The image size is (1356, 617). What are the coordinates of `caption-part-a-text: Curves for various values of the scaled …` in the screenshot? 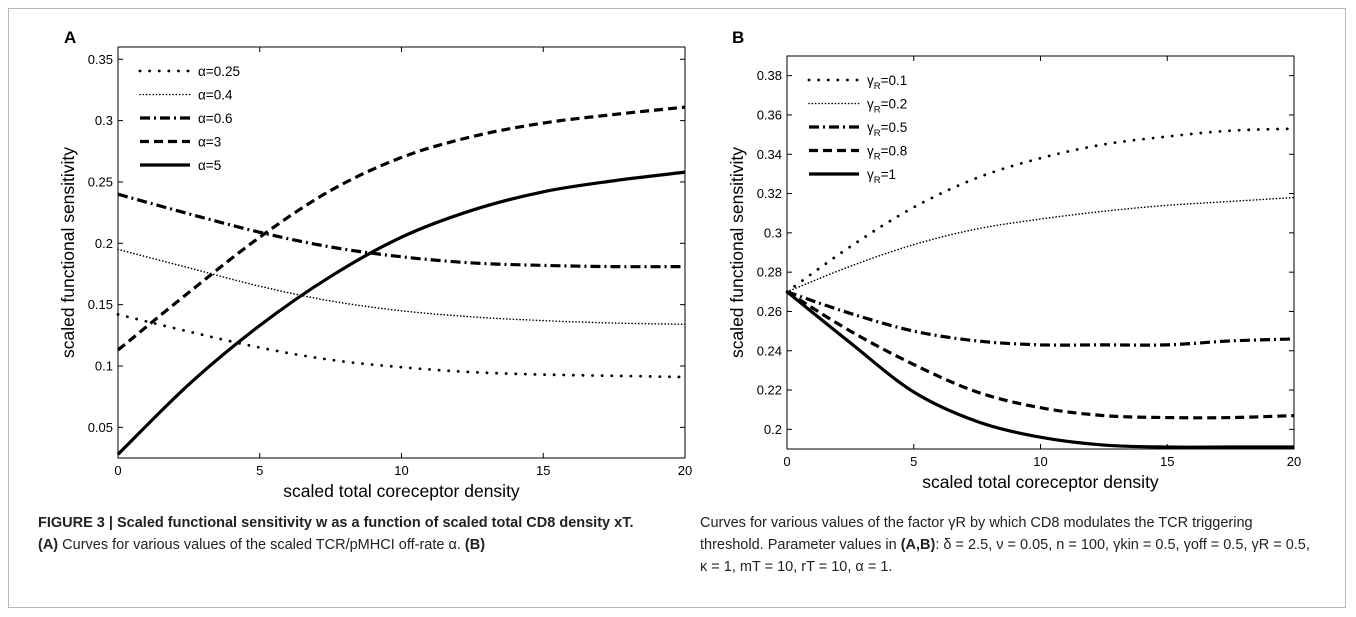 It's located at (261, 545).